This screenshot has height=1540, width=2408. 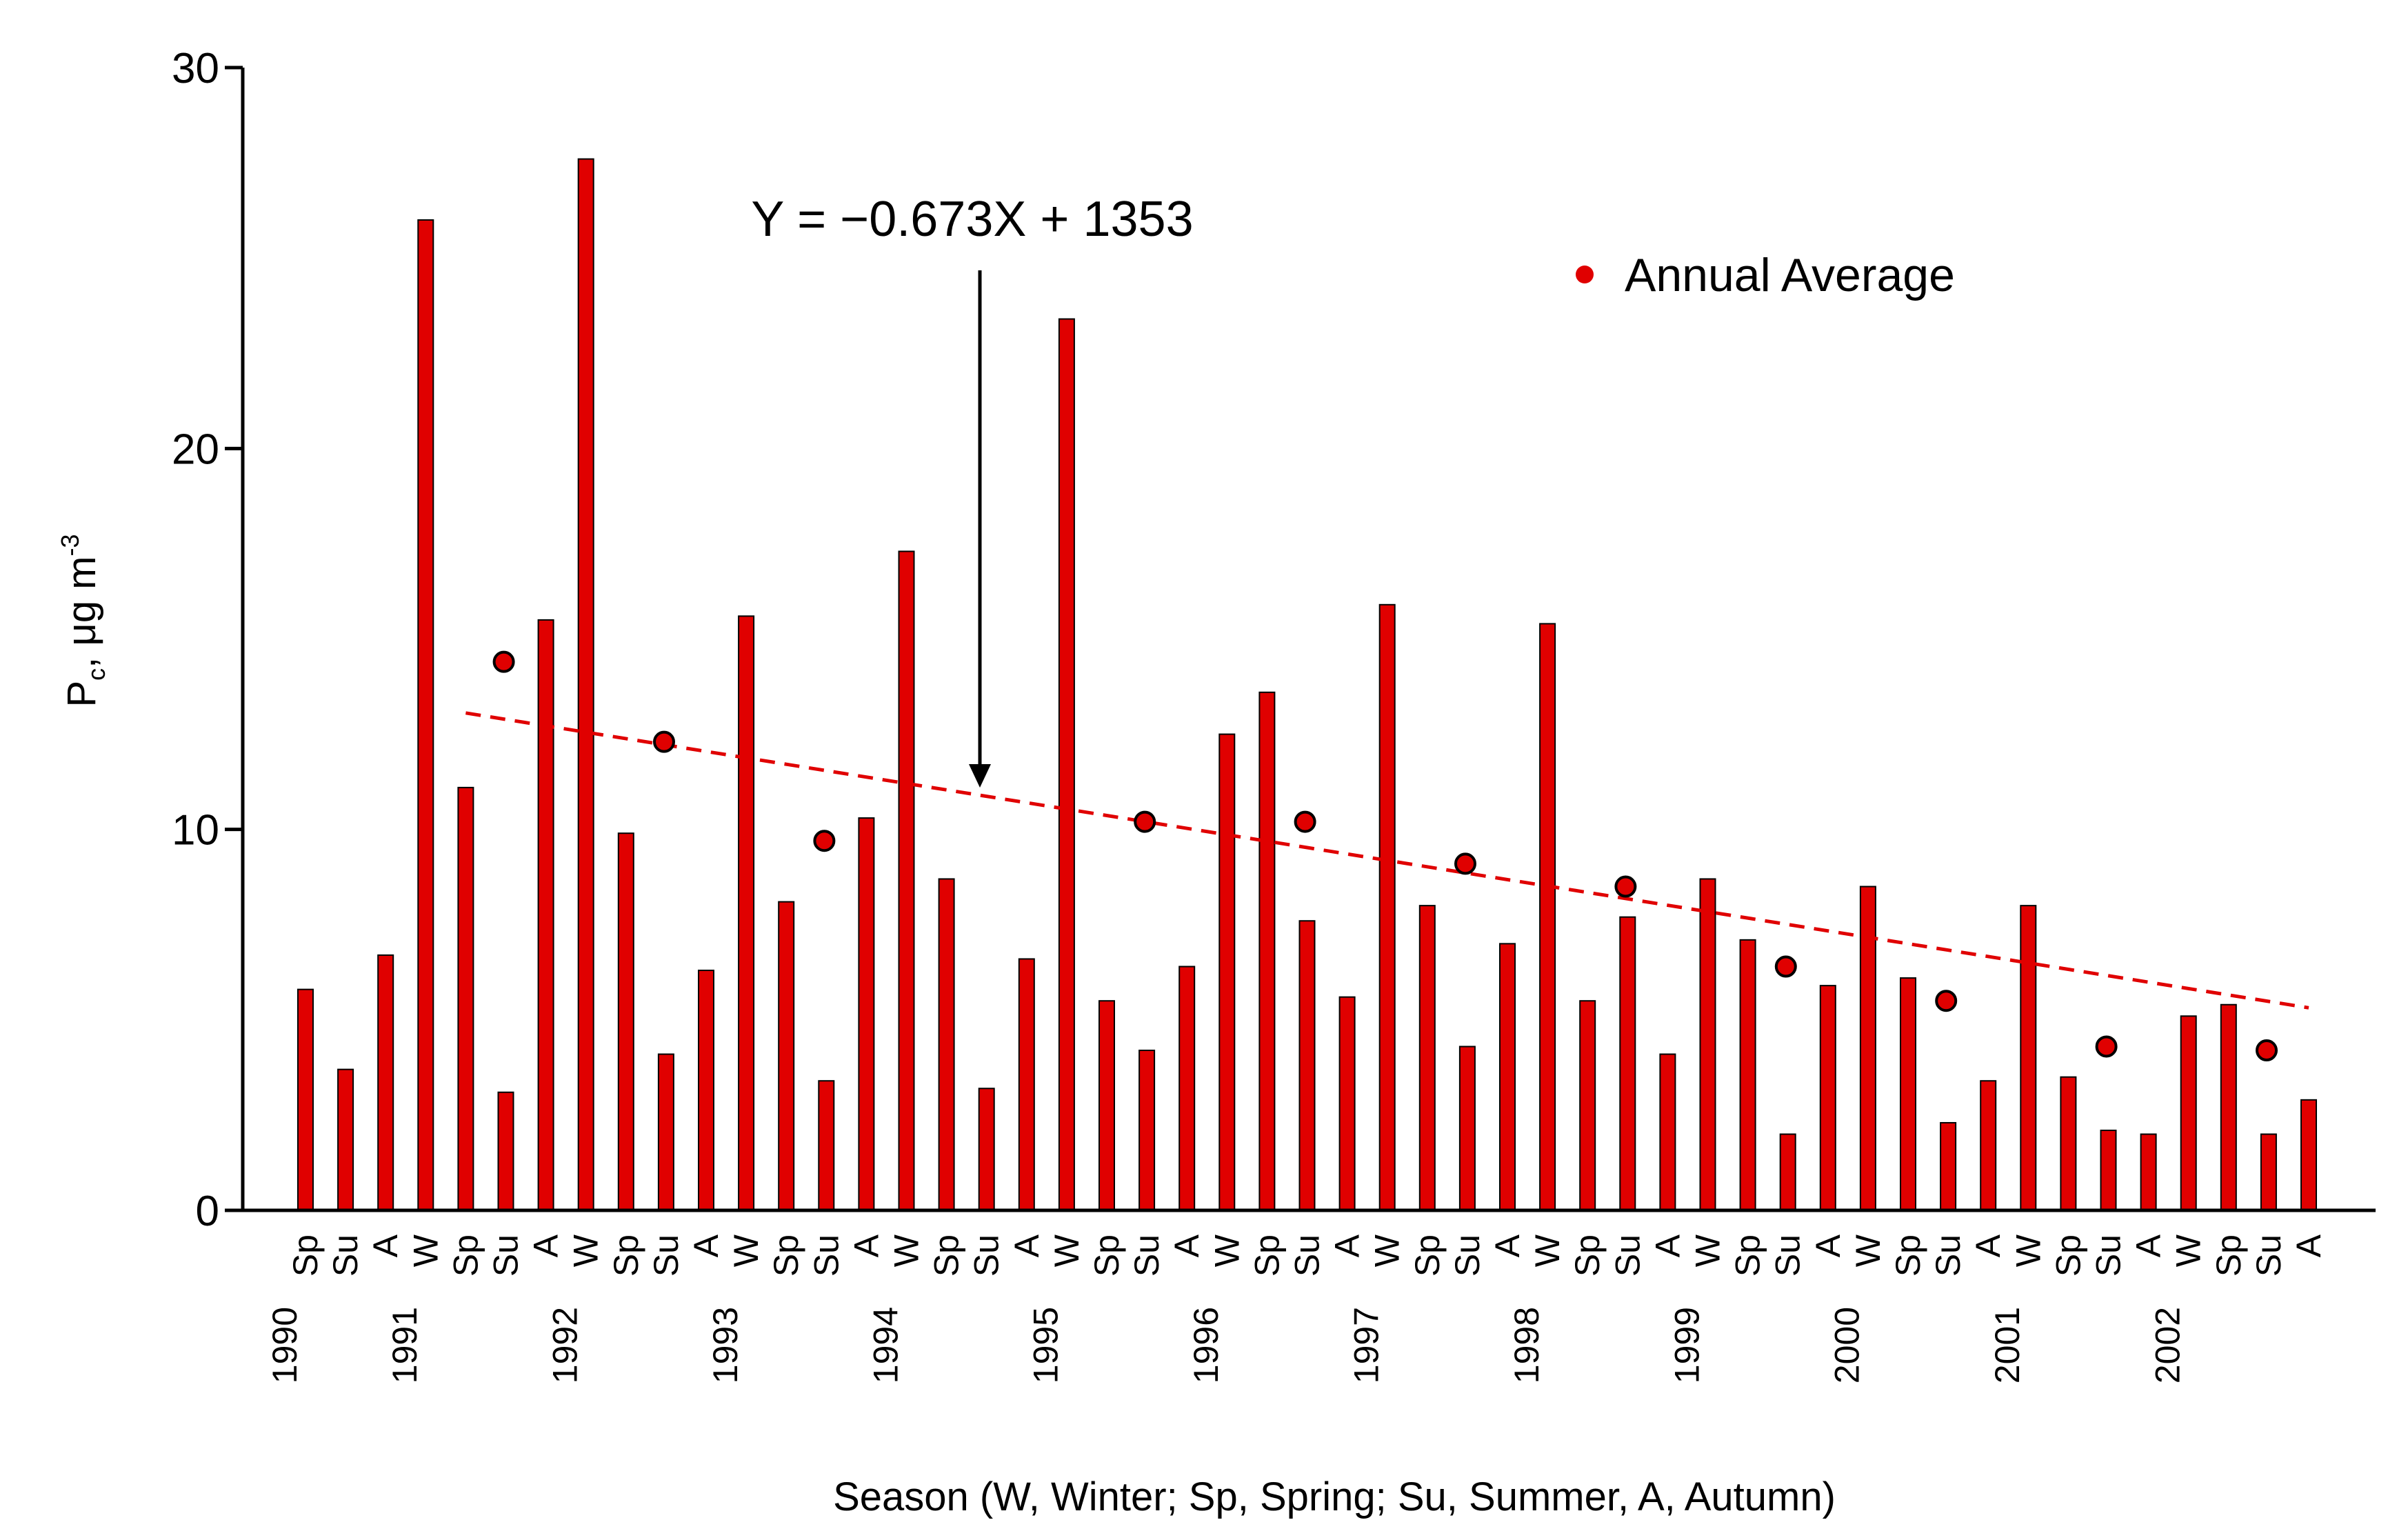 What do you see at coordinates (1366, 1345) in the screenshot?
I see `x-year-label: 1997` at bounding box center [1366, 1345].